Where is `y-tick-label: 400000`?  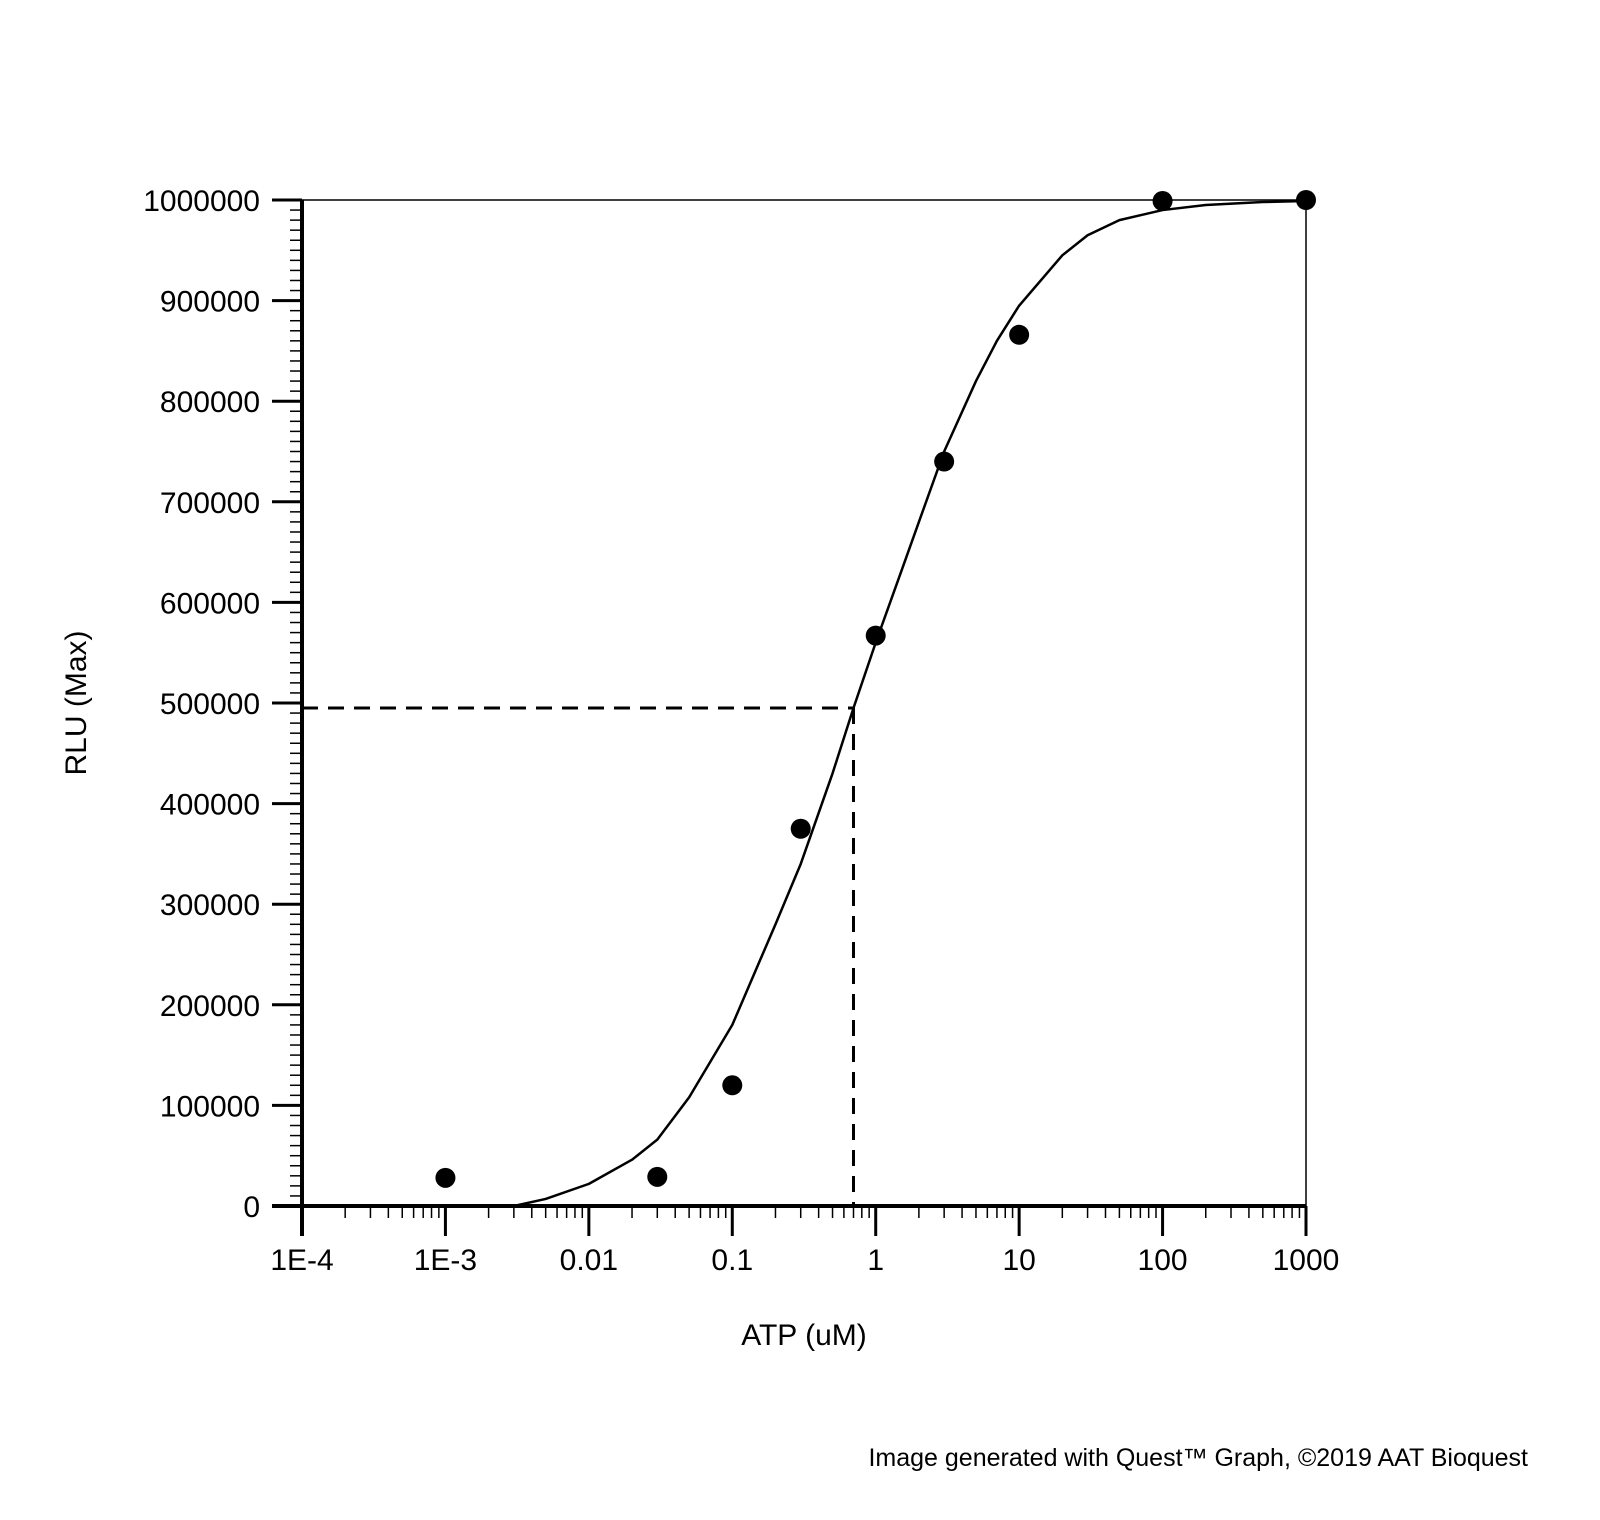
y-tick-label: 400000 is located at coordinates (210, 805).